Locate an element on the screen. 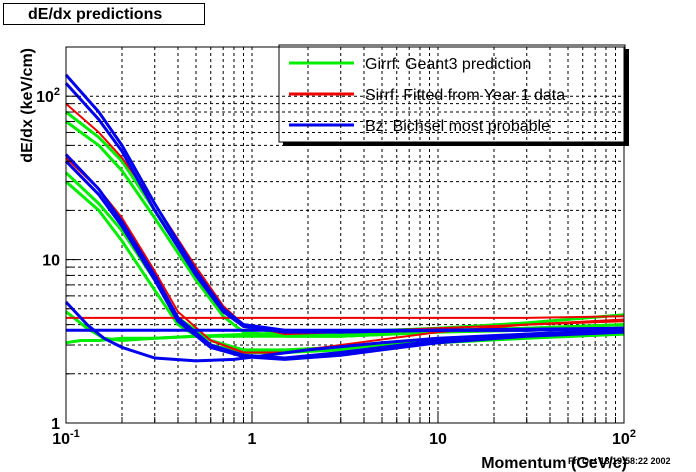 The width and height of the screenshot is (696, 472). y-tick-label: 102 is located at coordinates (48, 96).